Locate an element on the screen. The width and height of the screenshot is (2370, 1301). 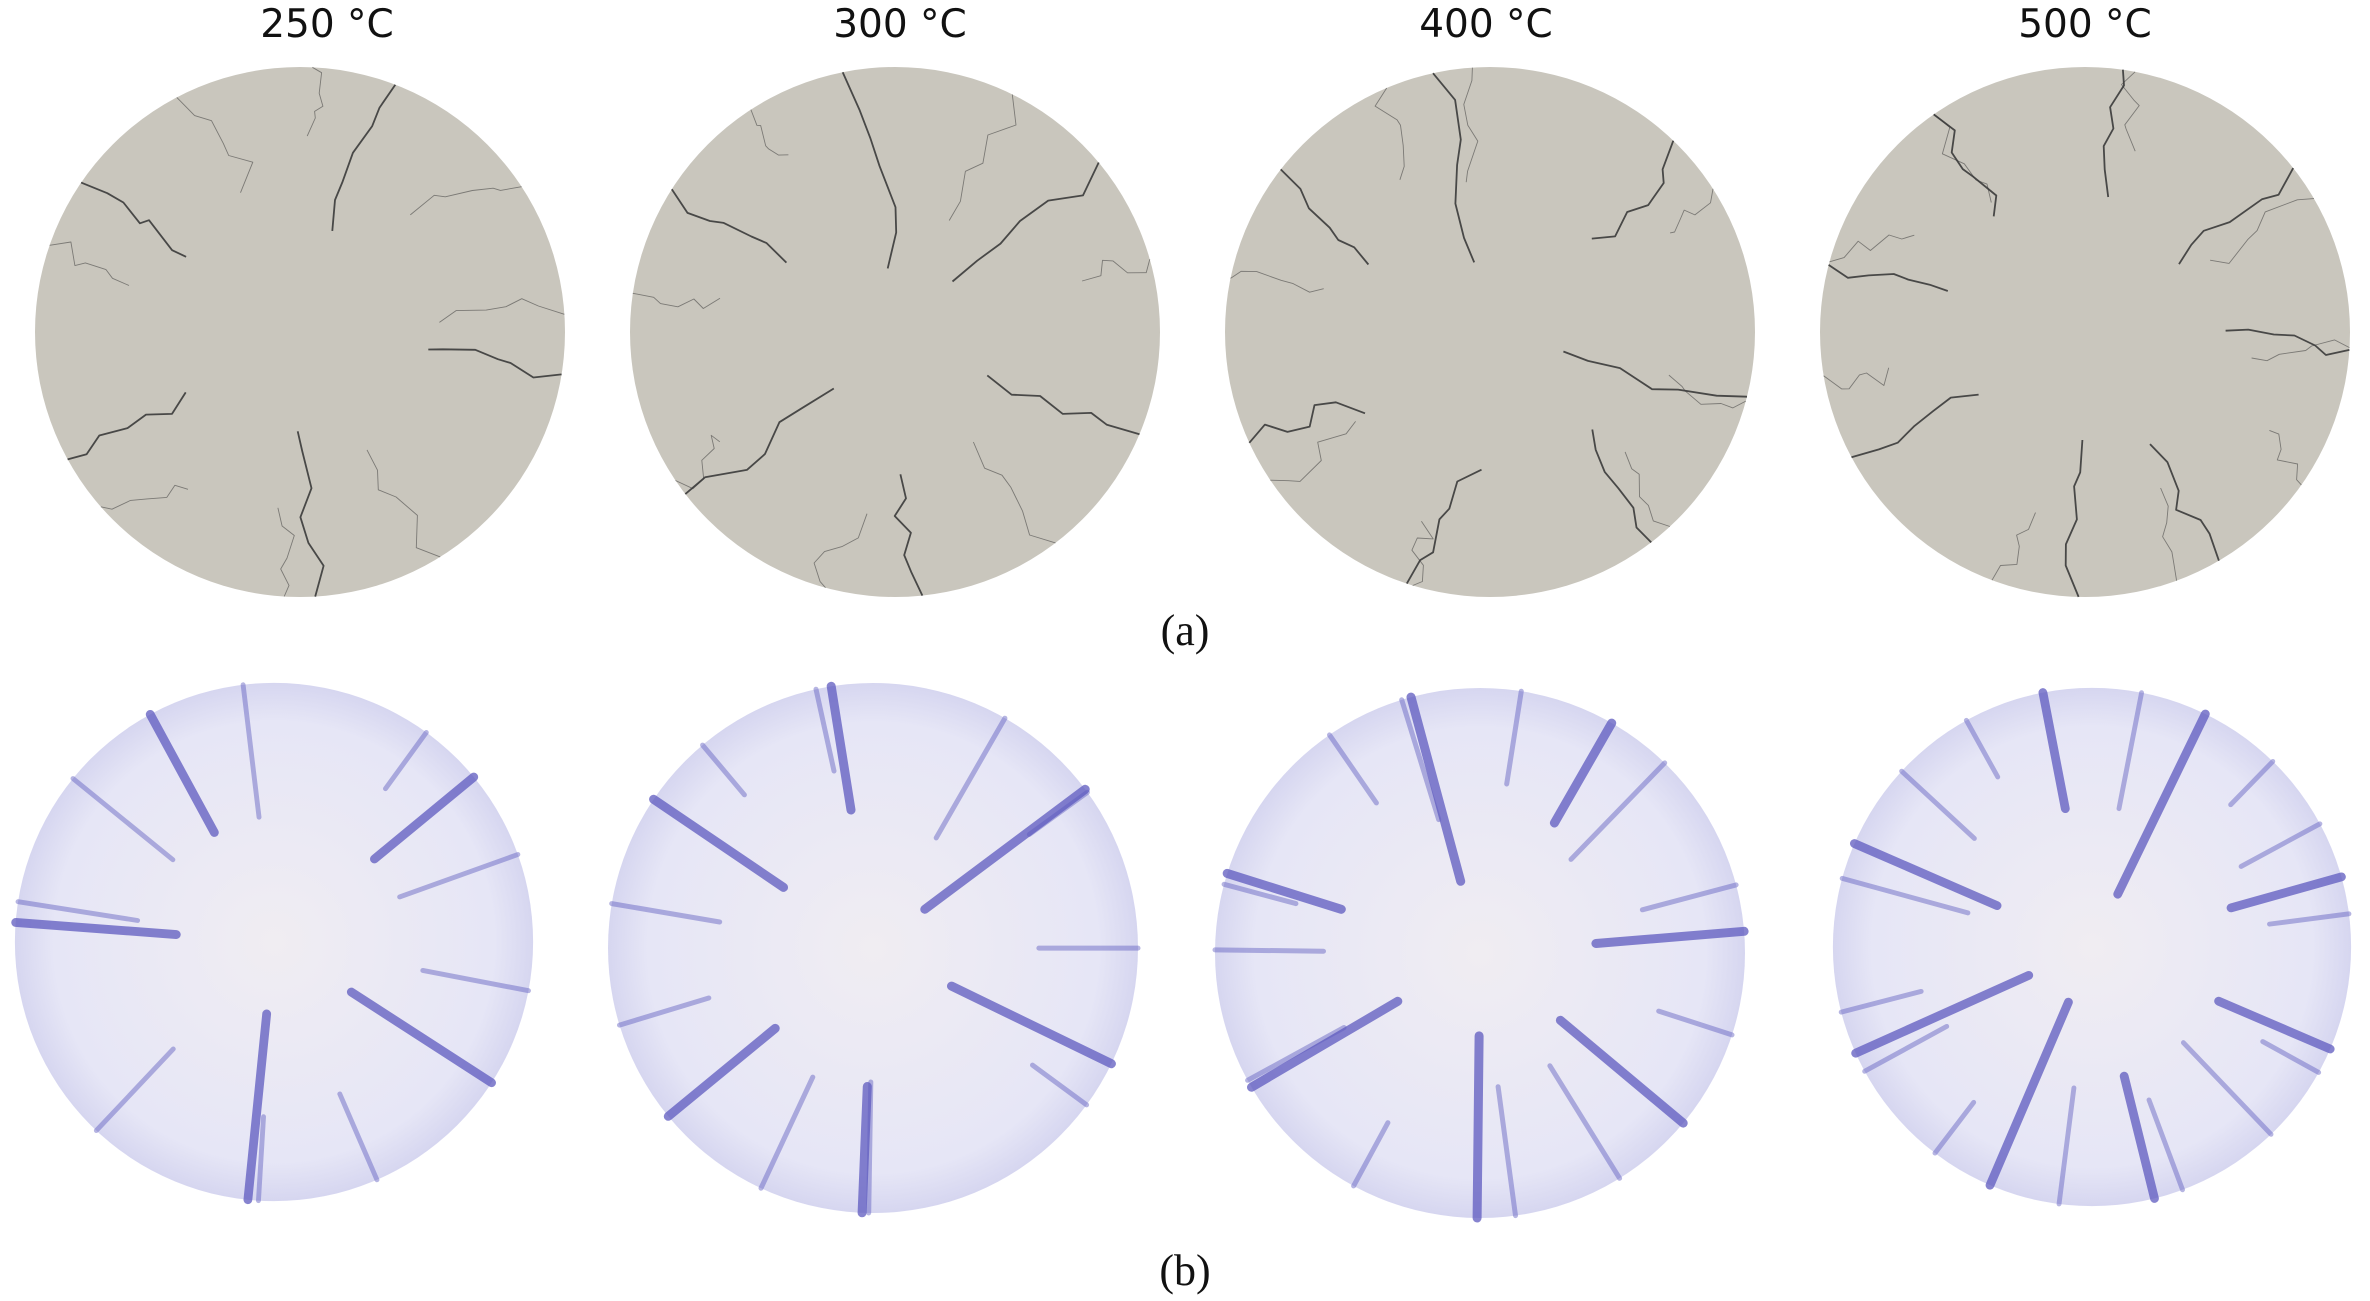
panel-caption-b: (b) is located at coordinates (1185, 1270).